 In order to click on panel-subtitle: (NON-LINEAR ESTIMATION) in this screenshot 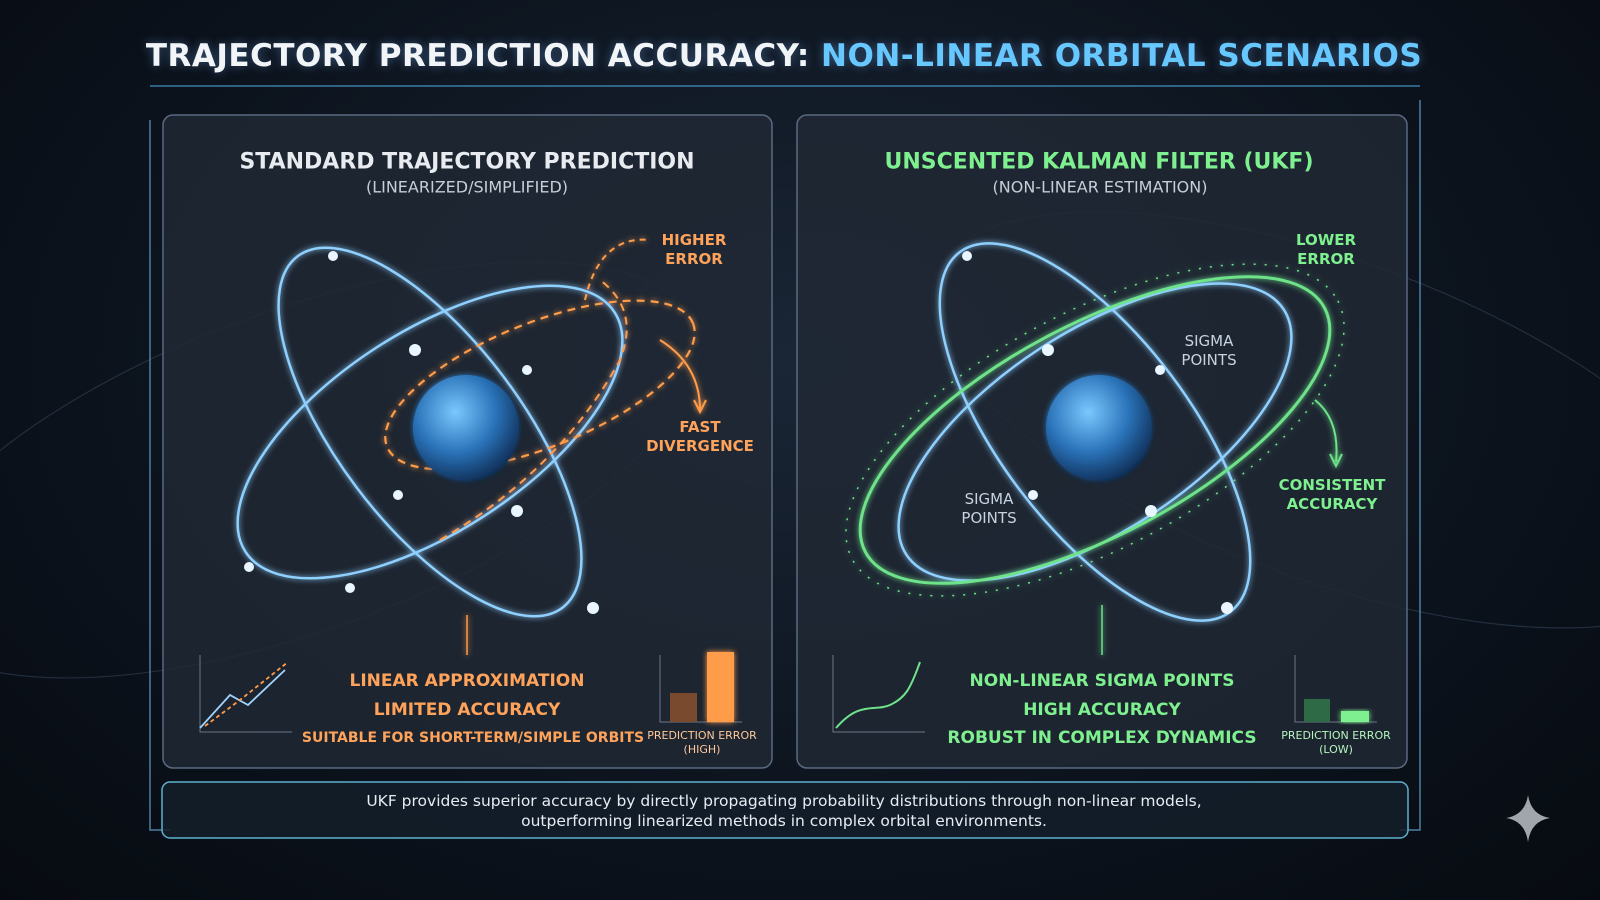, I will do `click(1100, 187)`.